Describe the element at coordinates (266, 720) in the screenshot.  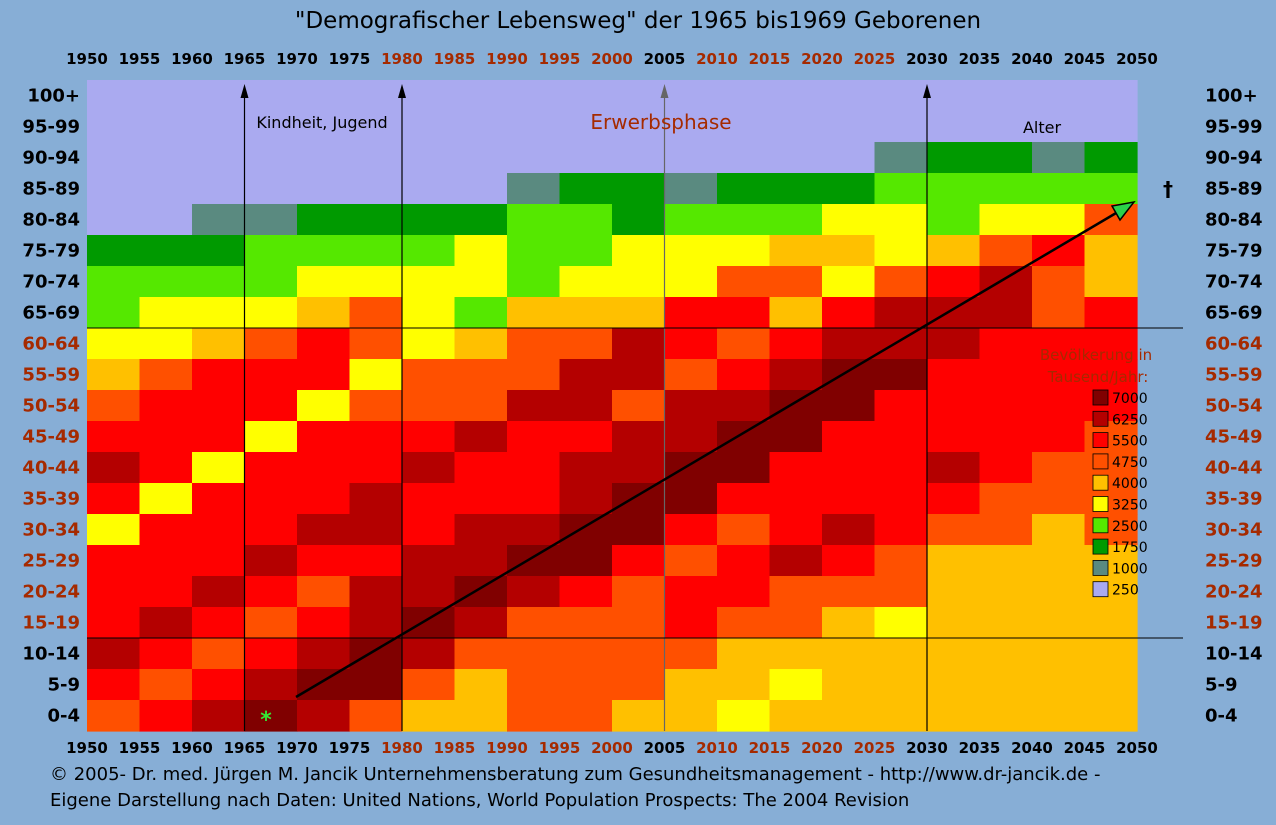
I see `birth-marker: *` at that location.